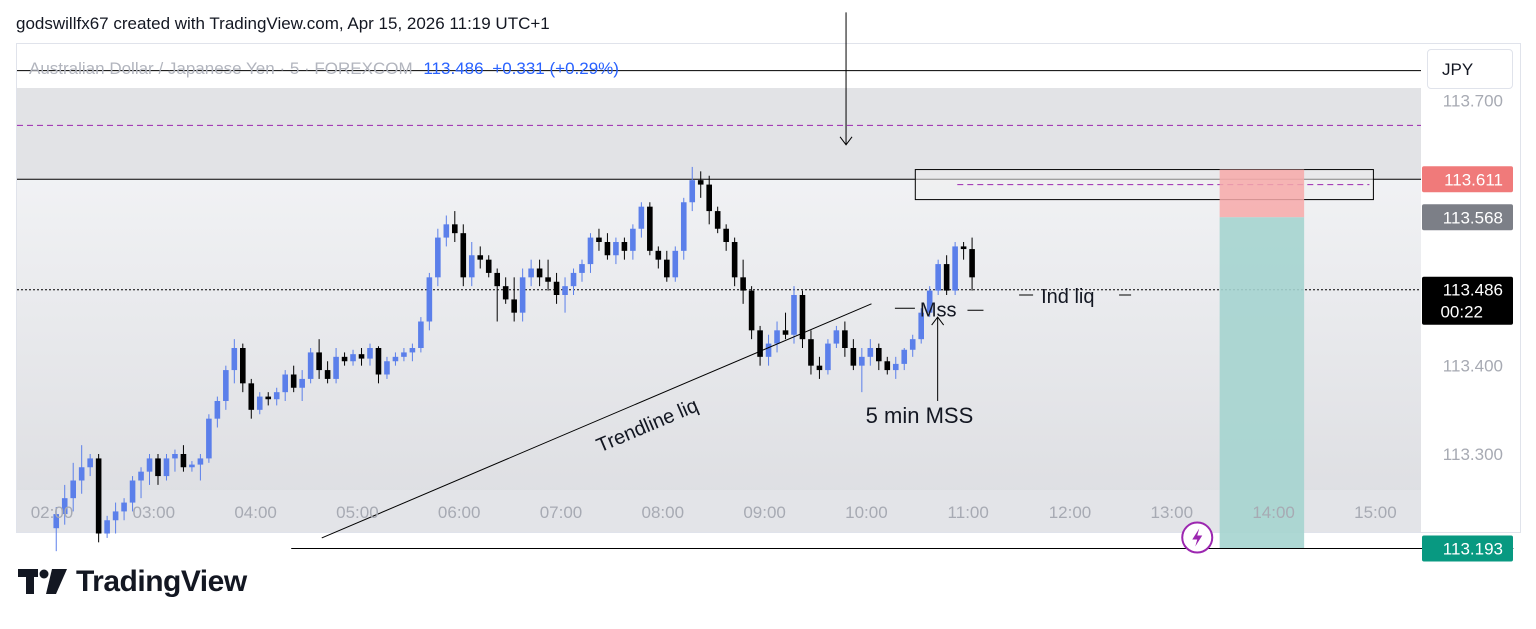  I want to click on take-profit-zone, so click(1262, 383).